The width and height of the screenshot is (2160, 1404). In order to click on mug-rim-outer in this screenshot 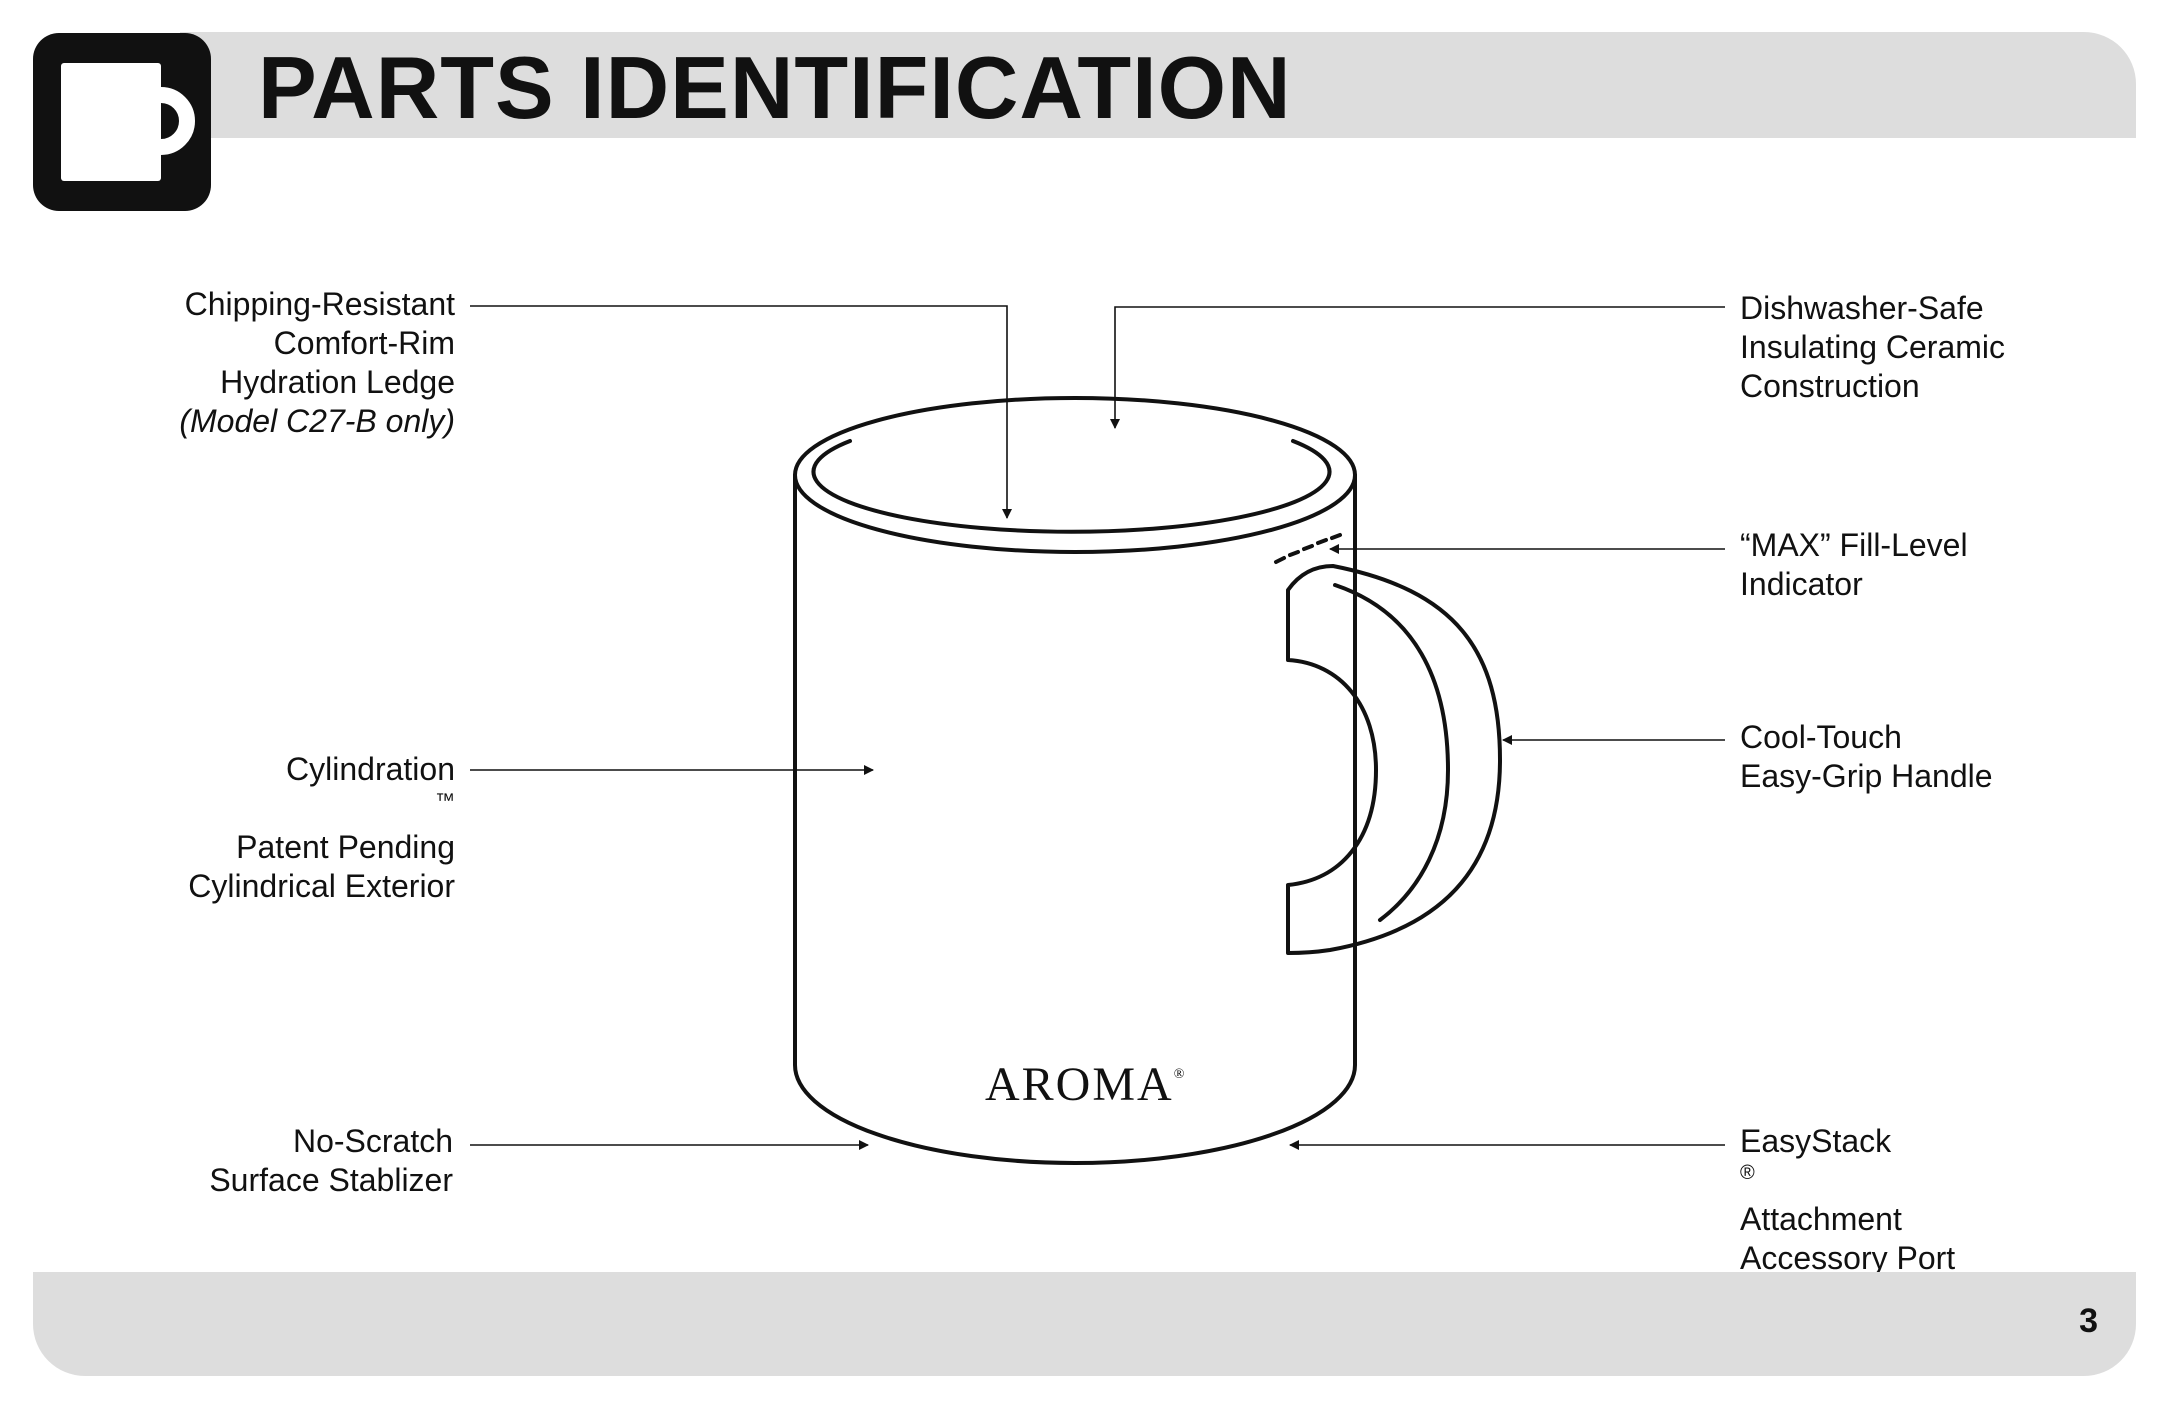, I will do `click(1075, 475)`.